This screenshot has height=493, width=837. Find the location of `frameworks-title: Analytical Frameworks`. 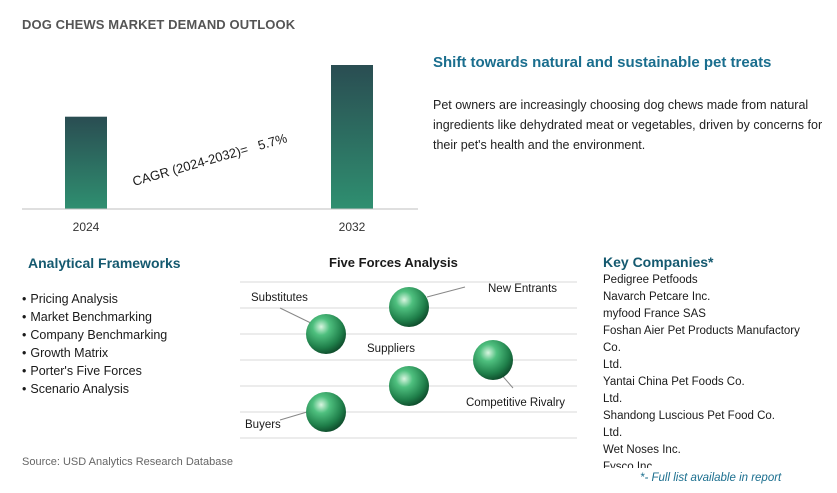

frameworks-title: Analytical Frameworks is located at coordinates (104, 263).